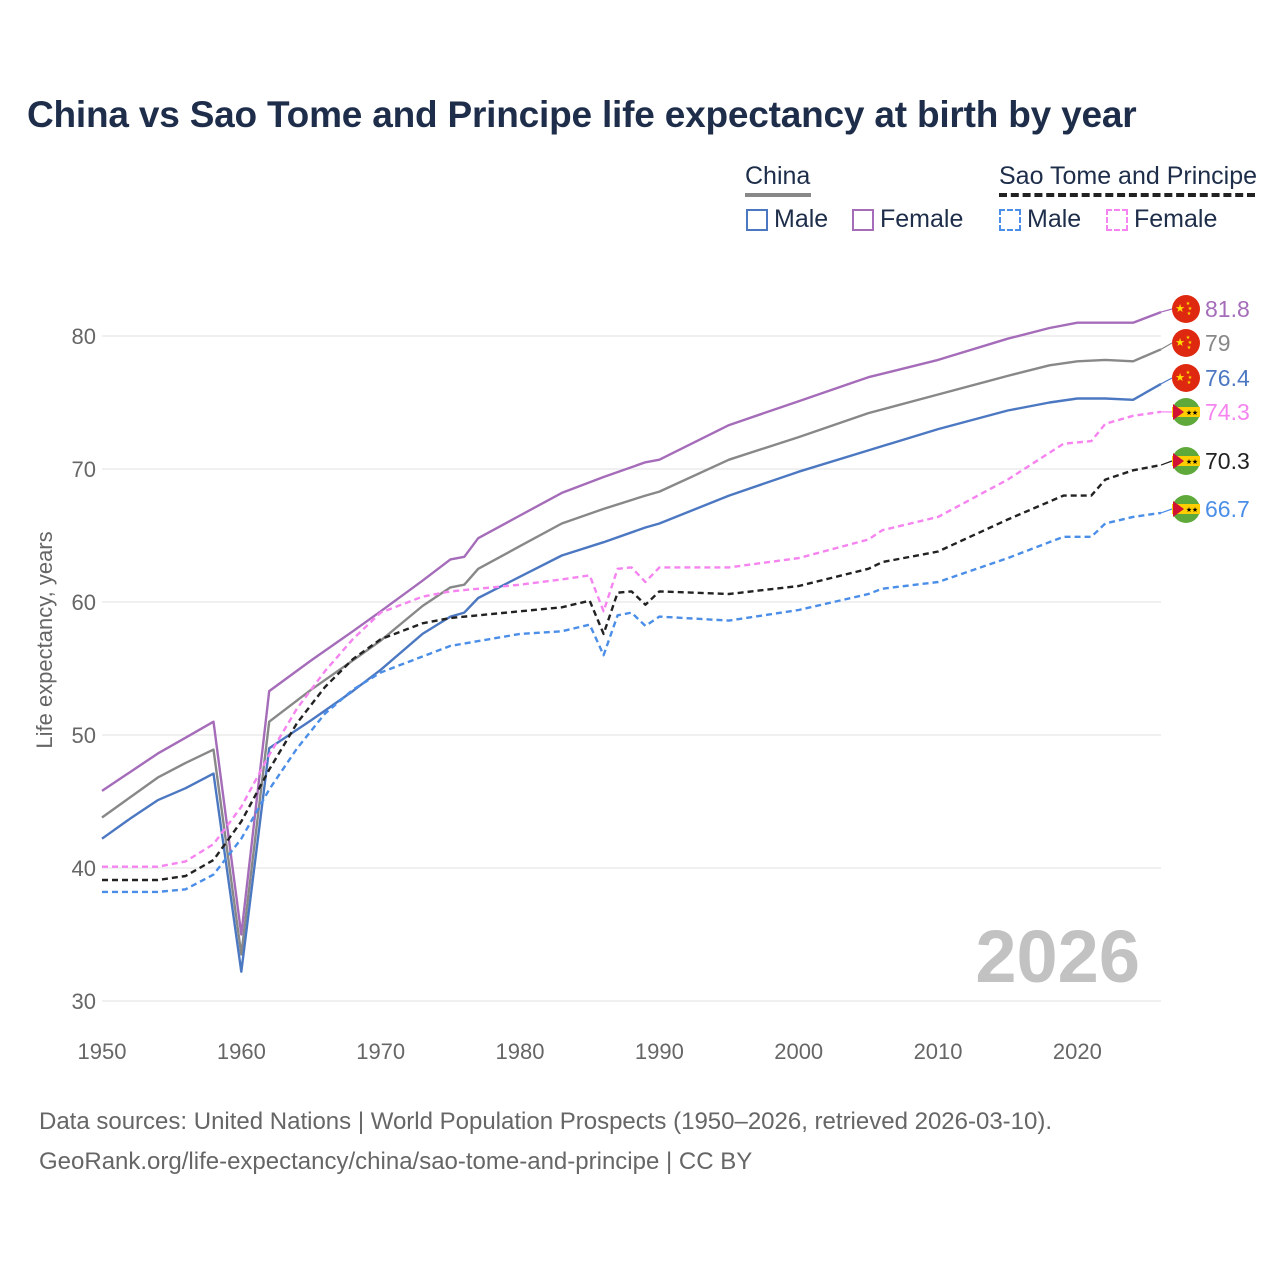 This screenshot has width=1280, height=1280. Describe the element at coordinates (1227, 412) in the screenshot. I see `end-value-label: 74.3` at that location.